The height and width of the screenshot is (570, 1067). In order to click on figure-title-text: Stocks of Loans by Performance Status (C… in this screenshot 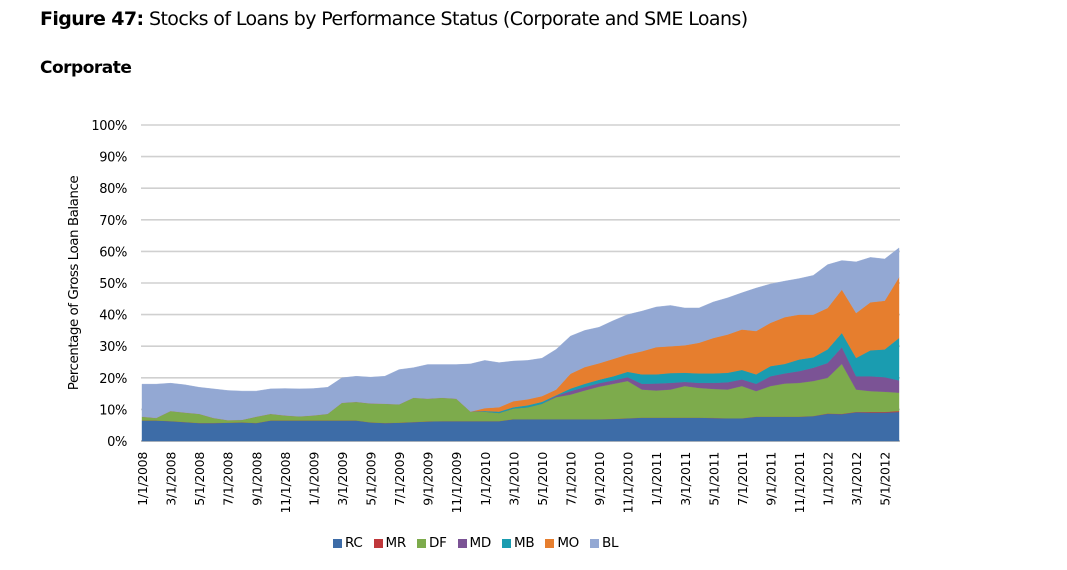, I will do `click(448, 19)`.